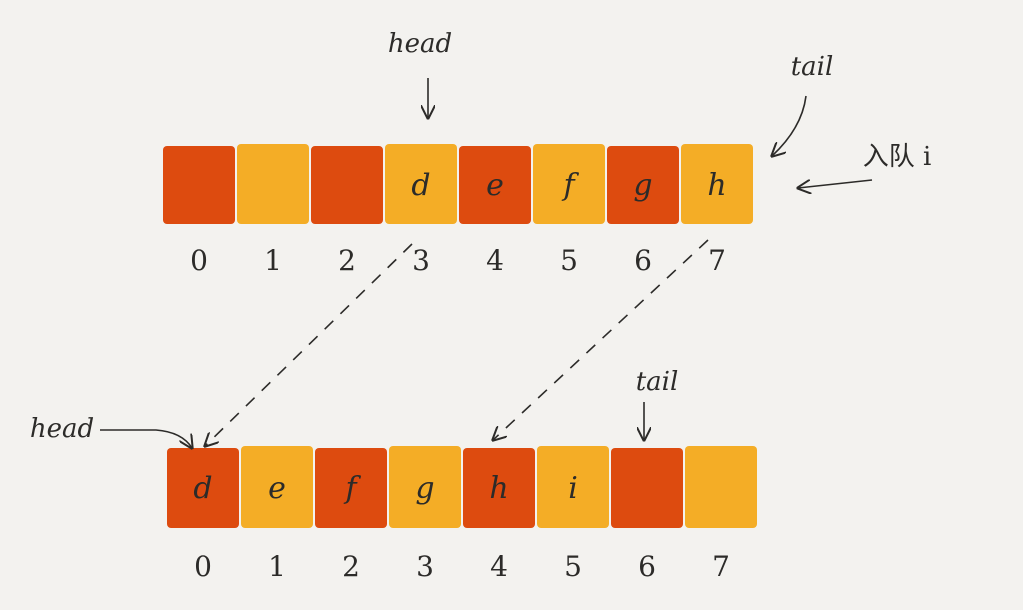 The height and width of the screenshot is (610, 1023). I want to click on bottom-array-cell: h, so click(499, 488).